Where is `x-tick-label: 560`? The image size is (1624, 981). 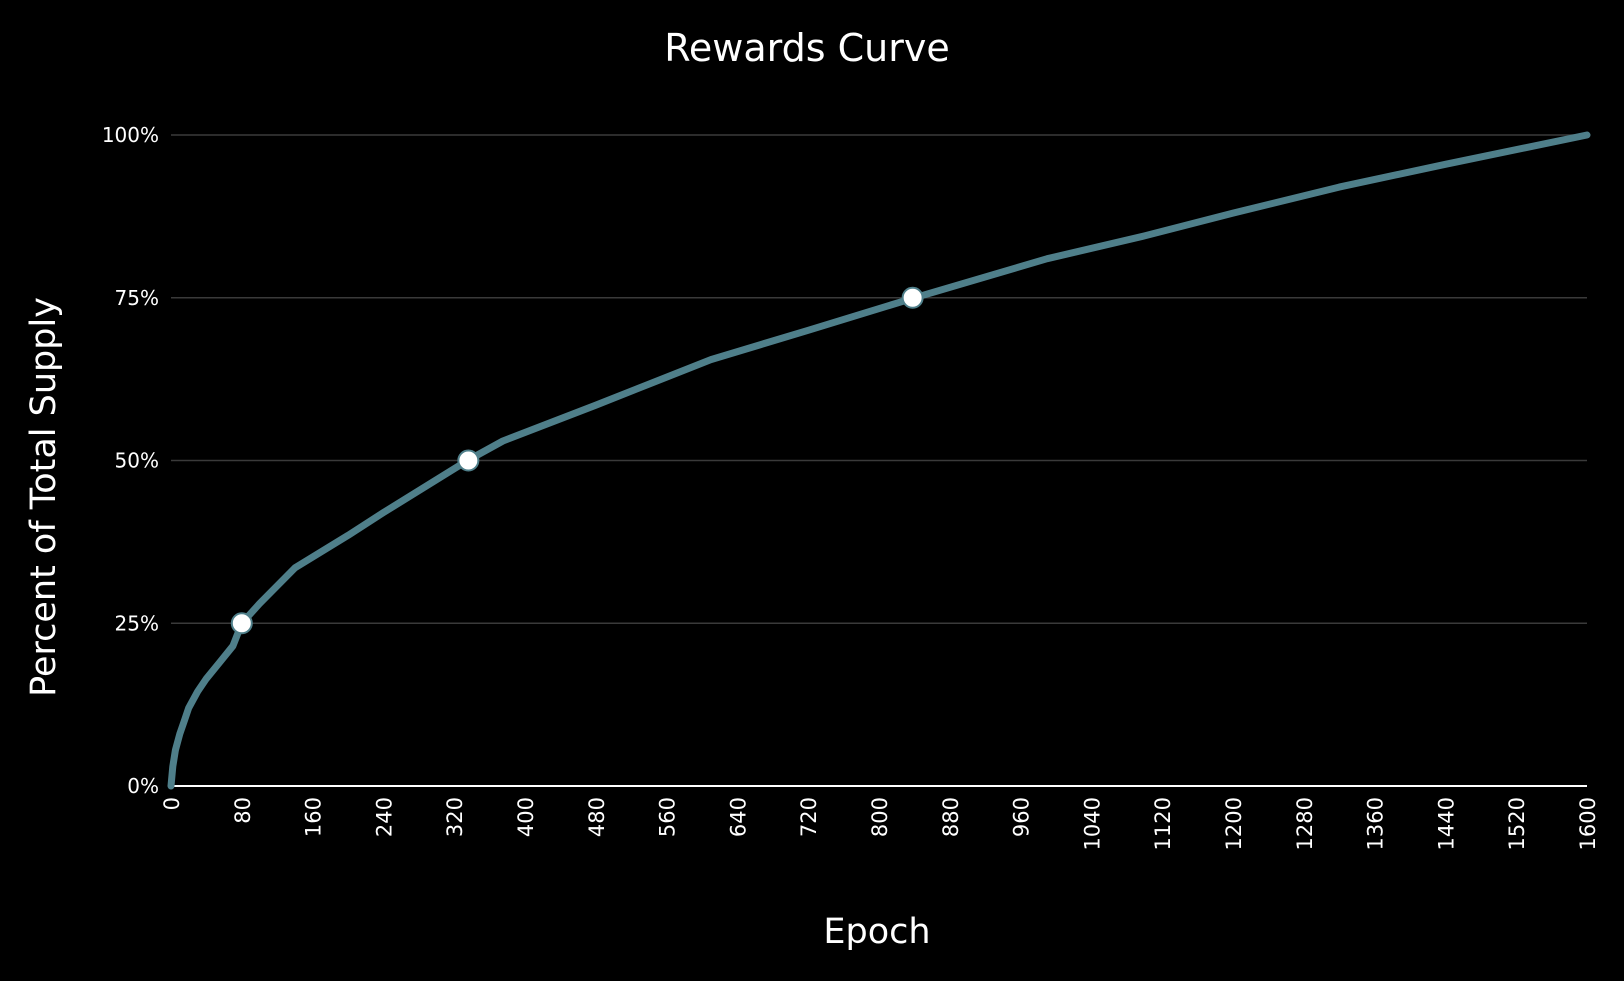
x-tick-label: 560 is located at coordinates (668, 817).